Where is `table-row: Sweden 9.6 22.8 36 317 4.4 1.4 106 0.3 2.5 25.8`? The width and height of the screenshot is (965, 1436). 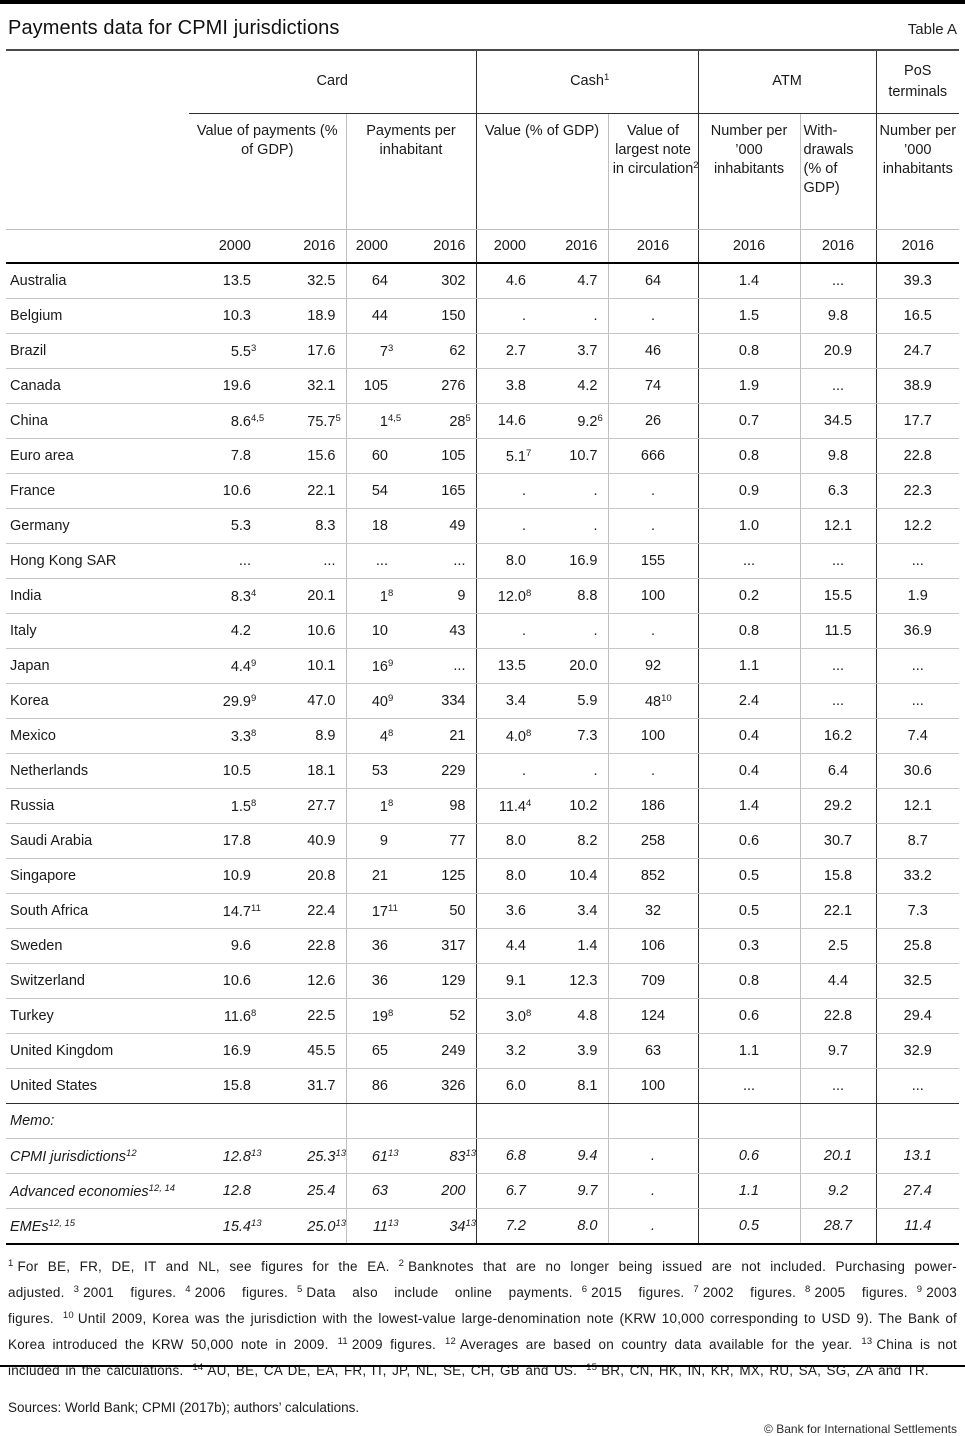
table-row: Sweden 9.6 22.8 36 317 4.4 1.4 106 0.3 2.5 25.8 is located at coordinates (483, 946).